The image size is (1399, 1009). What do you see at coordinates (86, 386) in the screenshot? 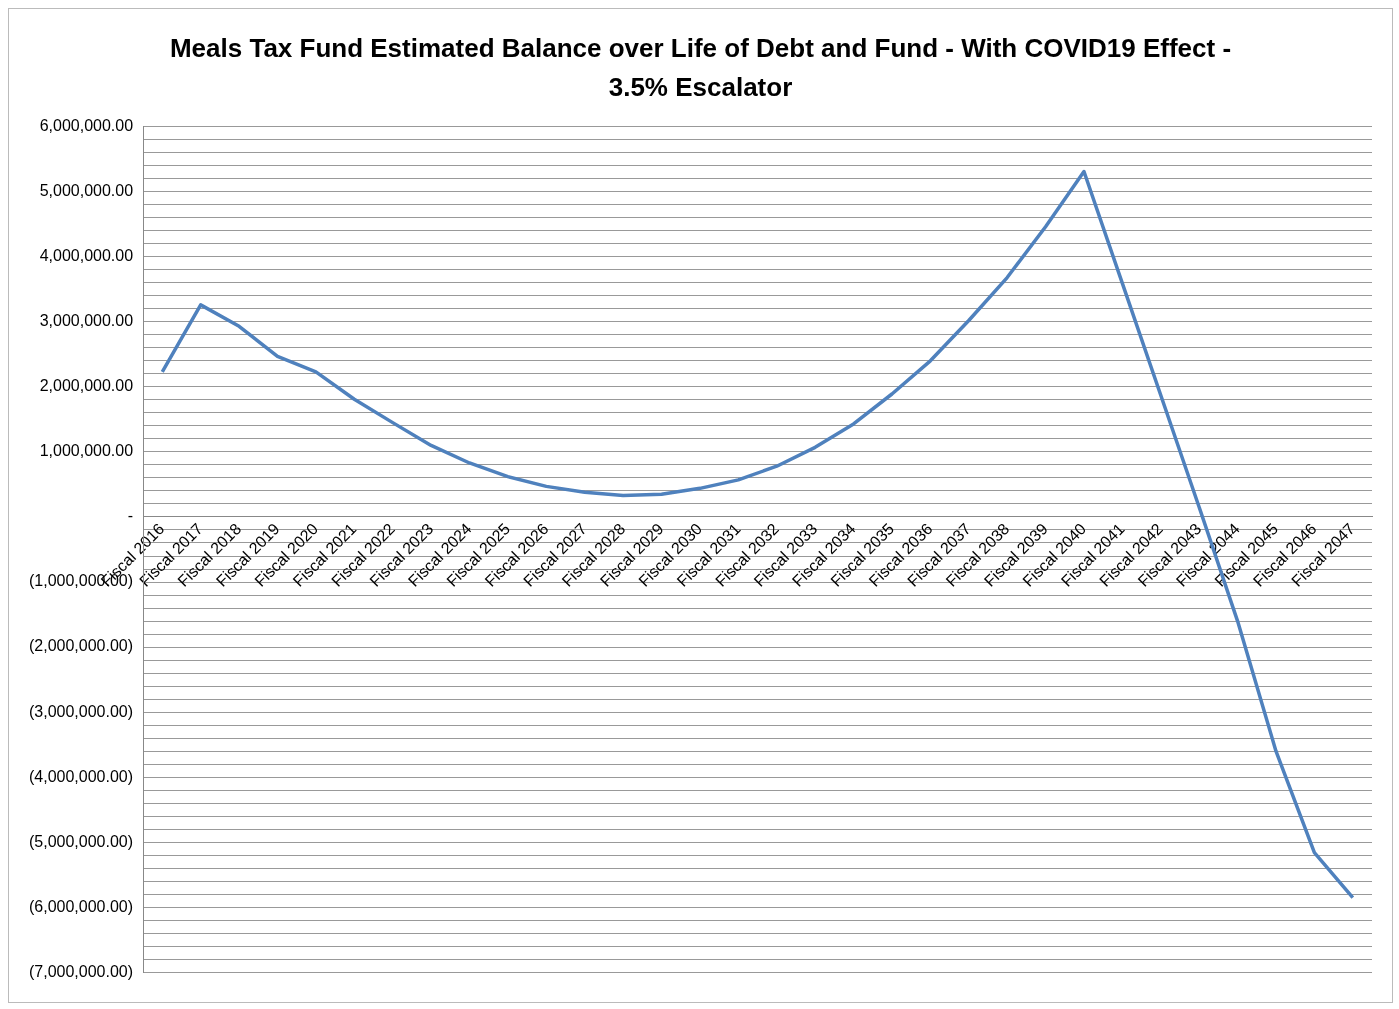
I see `y-tick-label: 2,000,000.00` at bounding box center [86, 386].